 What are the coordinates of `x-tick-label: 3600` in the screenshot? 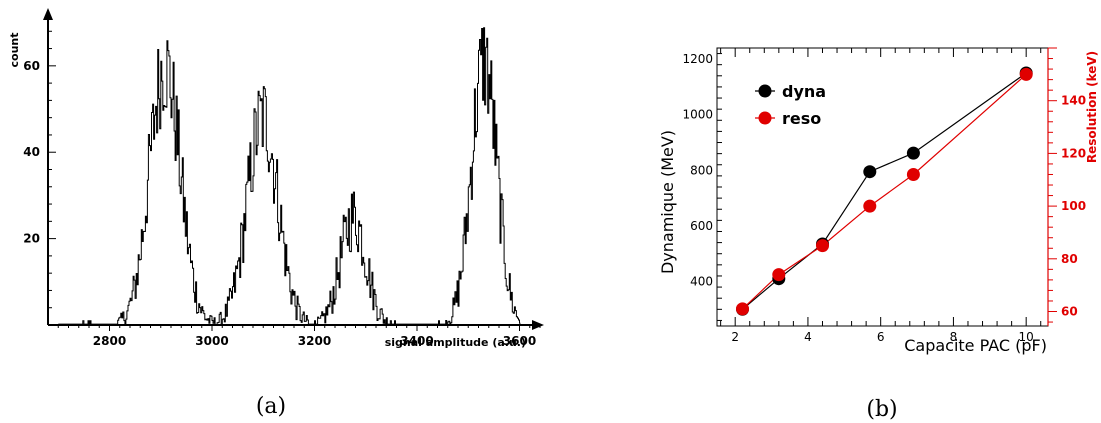 It's located at (519, 341).